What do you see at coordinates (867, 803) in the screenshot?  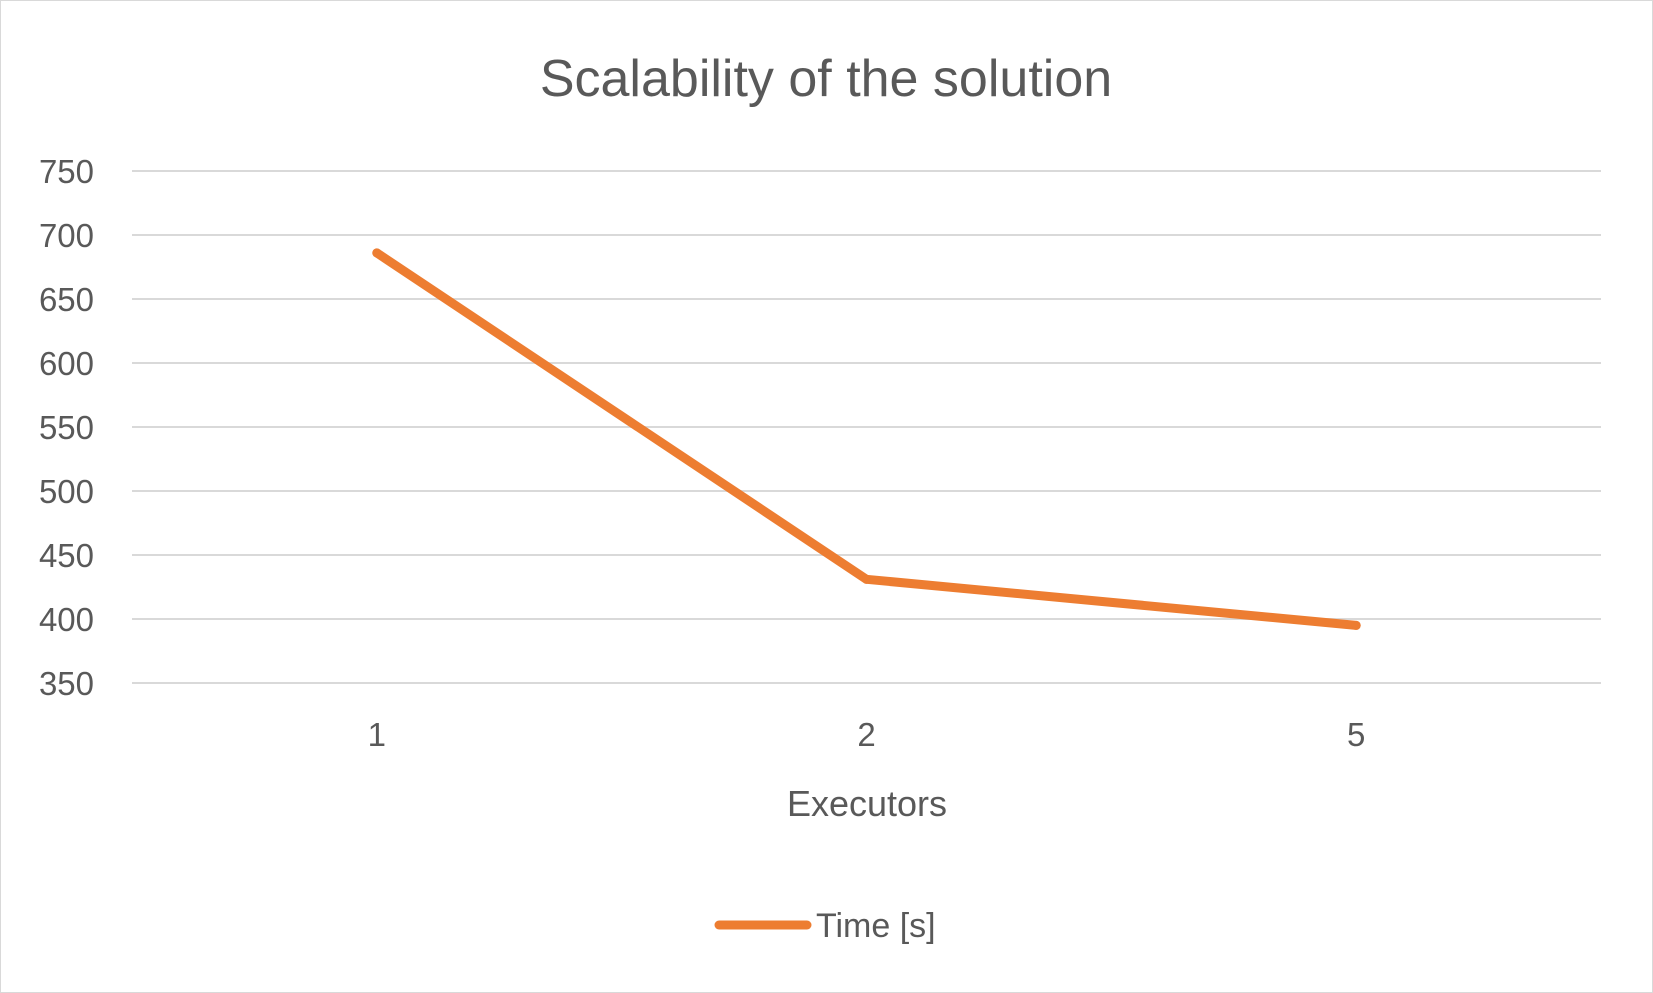 I see `x-axis-title: Executors` at bounding box center [867, 803].